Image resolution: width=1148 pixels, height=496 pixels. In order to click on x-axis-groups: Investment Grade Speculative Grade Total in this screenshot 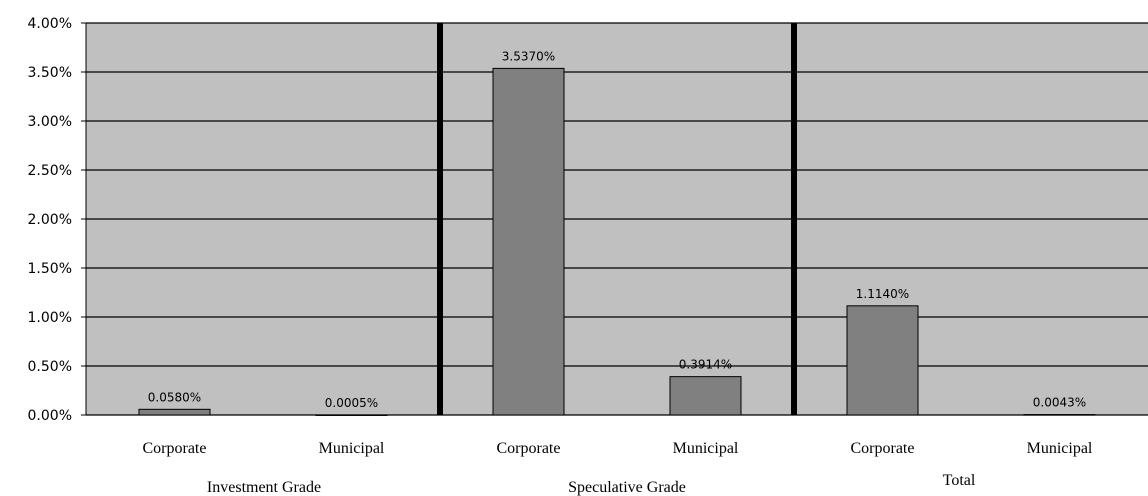, I will do `click(591, 484)`.